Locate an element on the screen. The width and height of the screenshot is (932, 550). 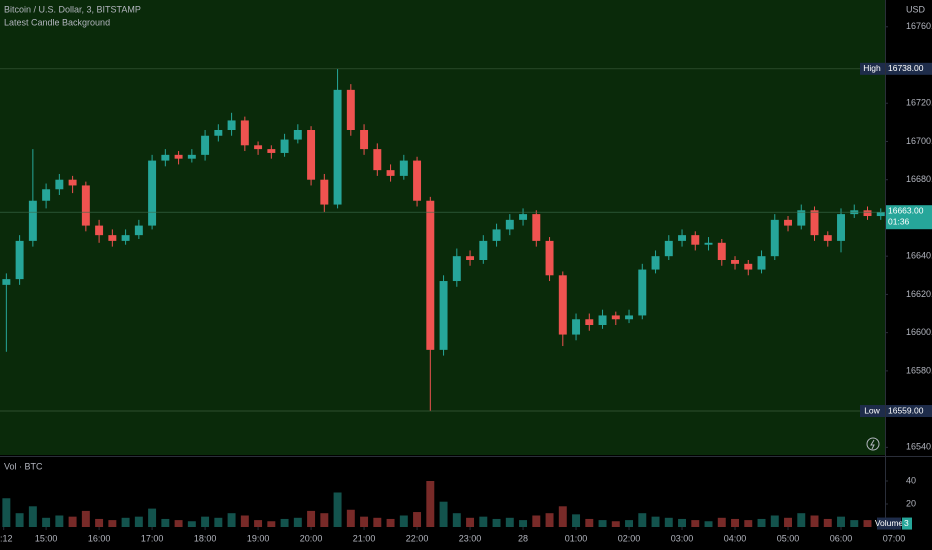
price-tag-value: 16738.00 is located at coordinates (906, 68).